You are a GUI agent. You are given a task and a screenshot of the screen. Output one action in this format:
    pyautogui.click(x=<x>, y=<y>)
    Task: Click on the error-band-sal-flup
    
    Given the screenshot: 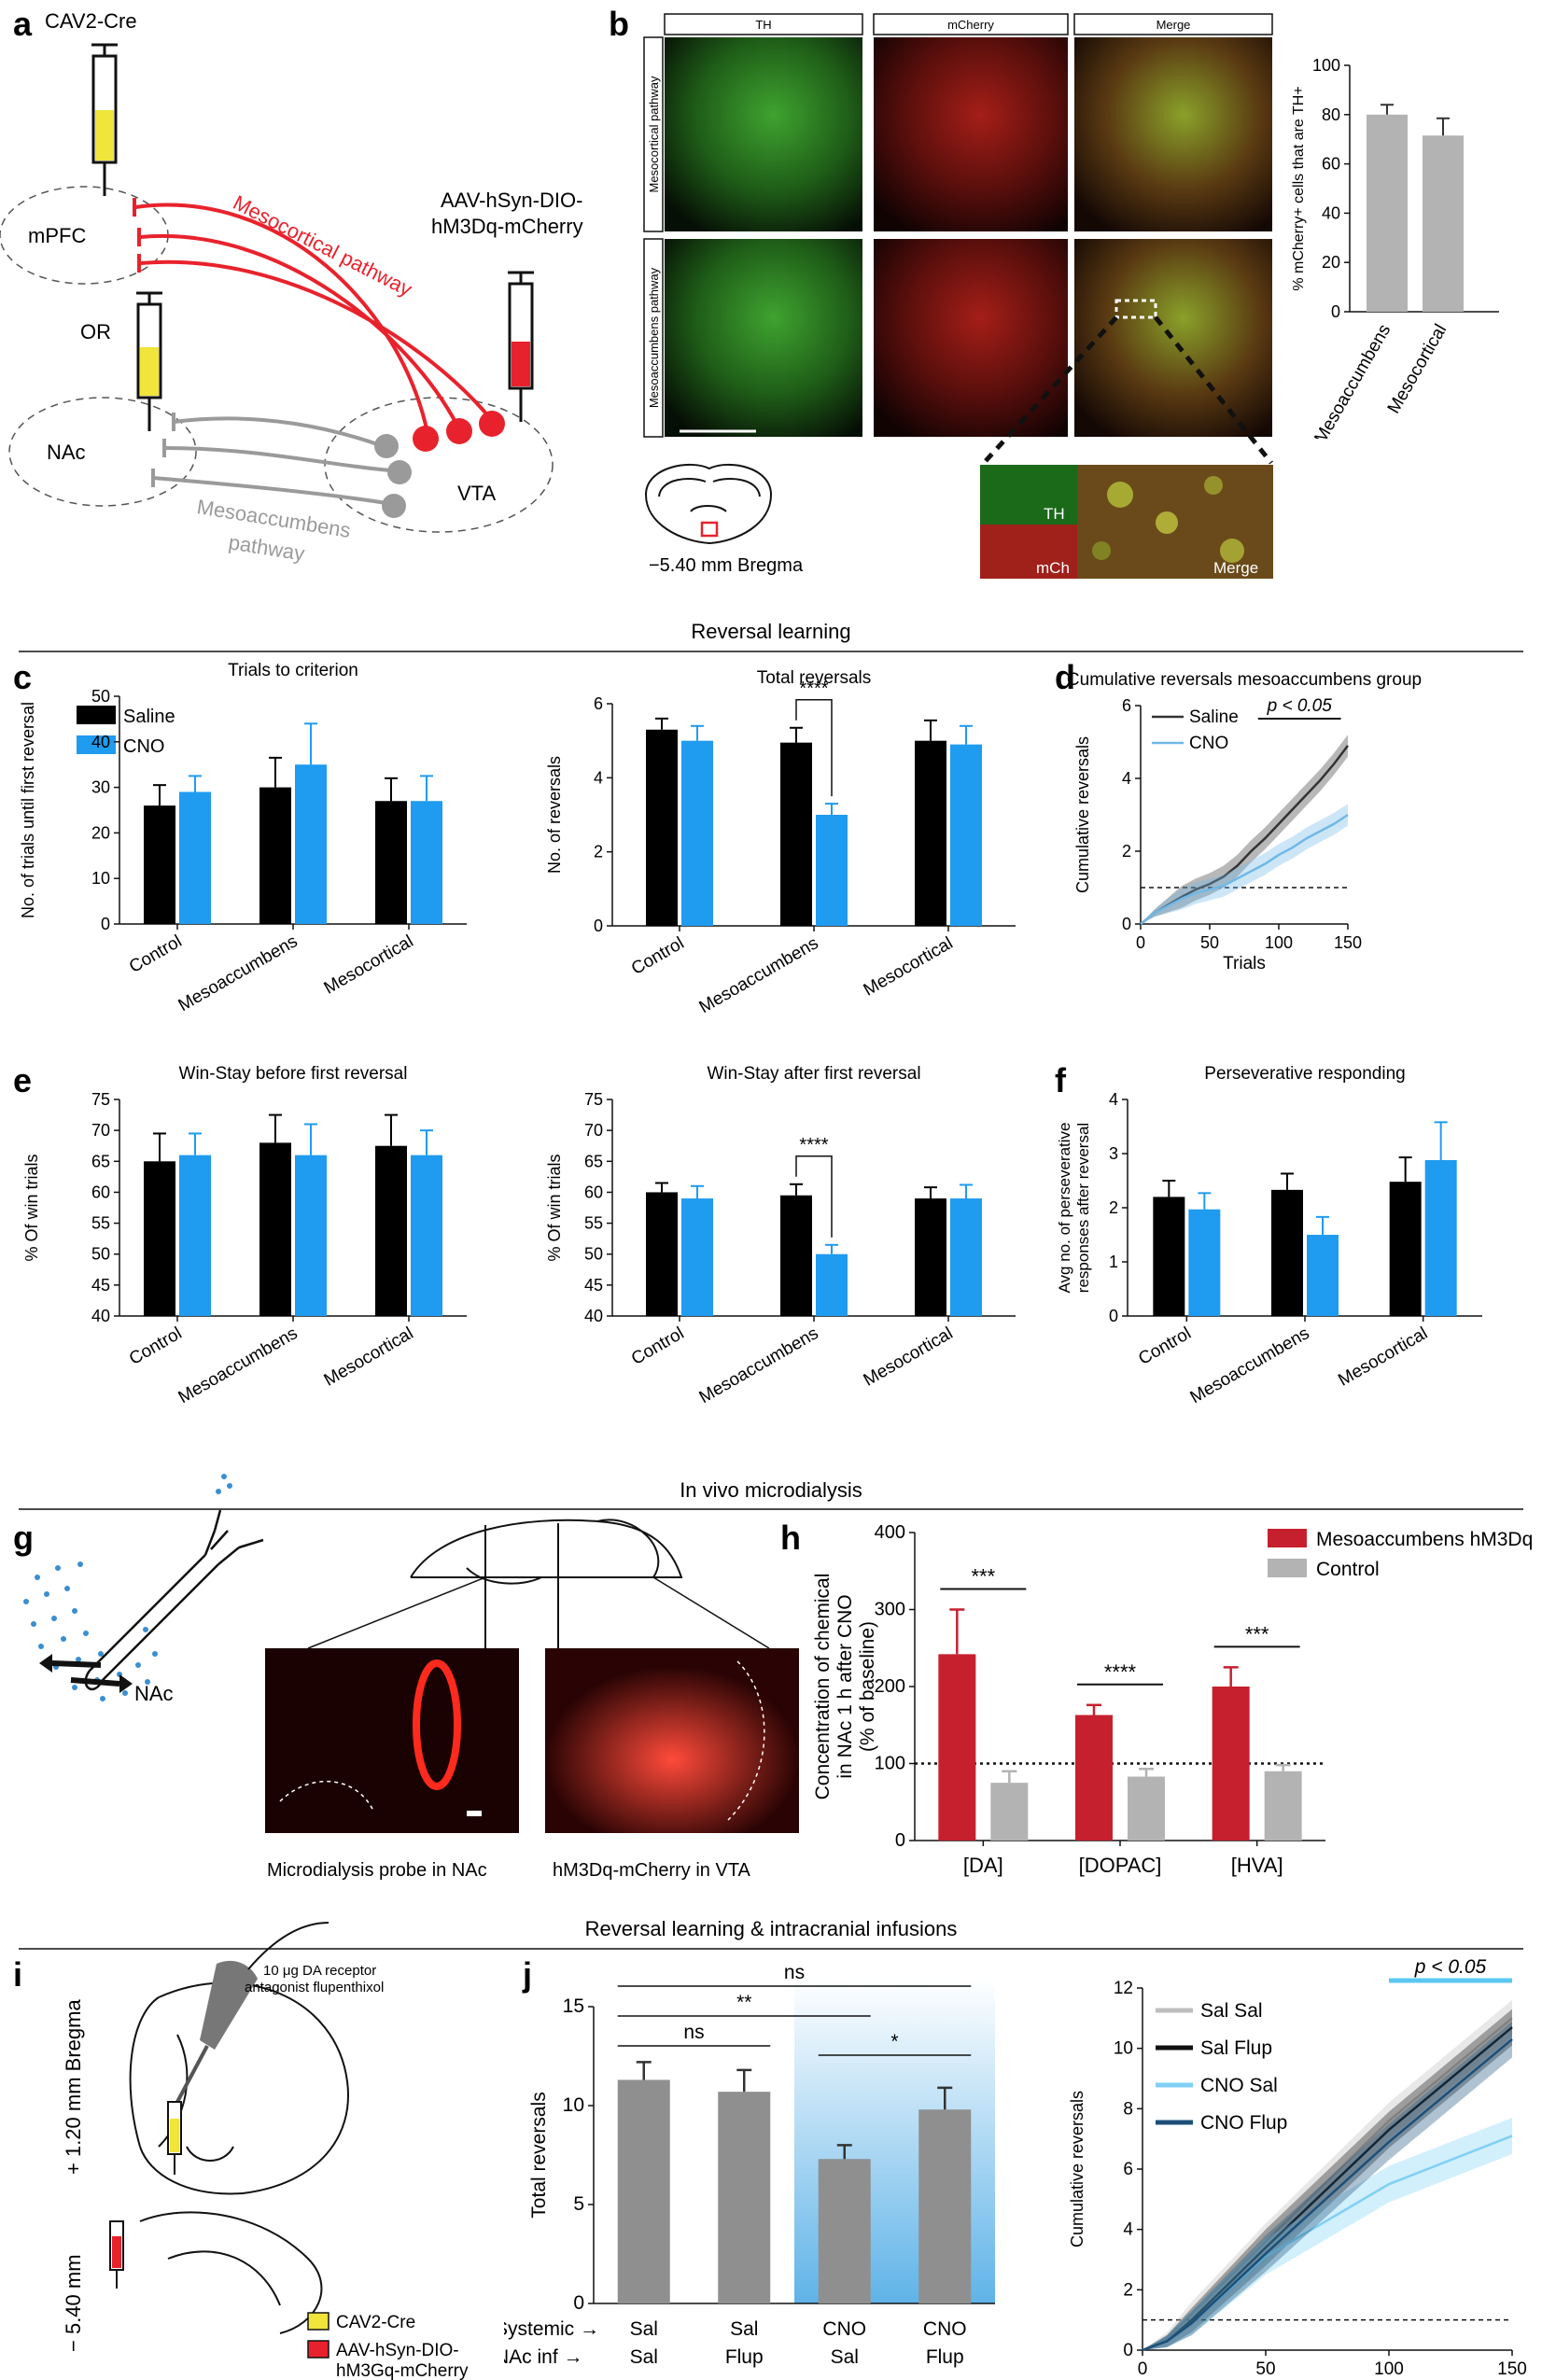 What is the action you would take?
    pyautogui.click(x=1327, y=2179)
    